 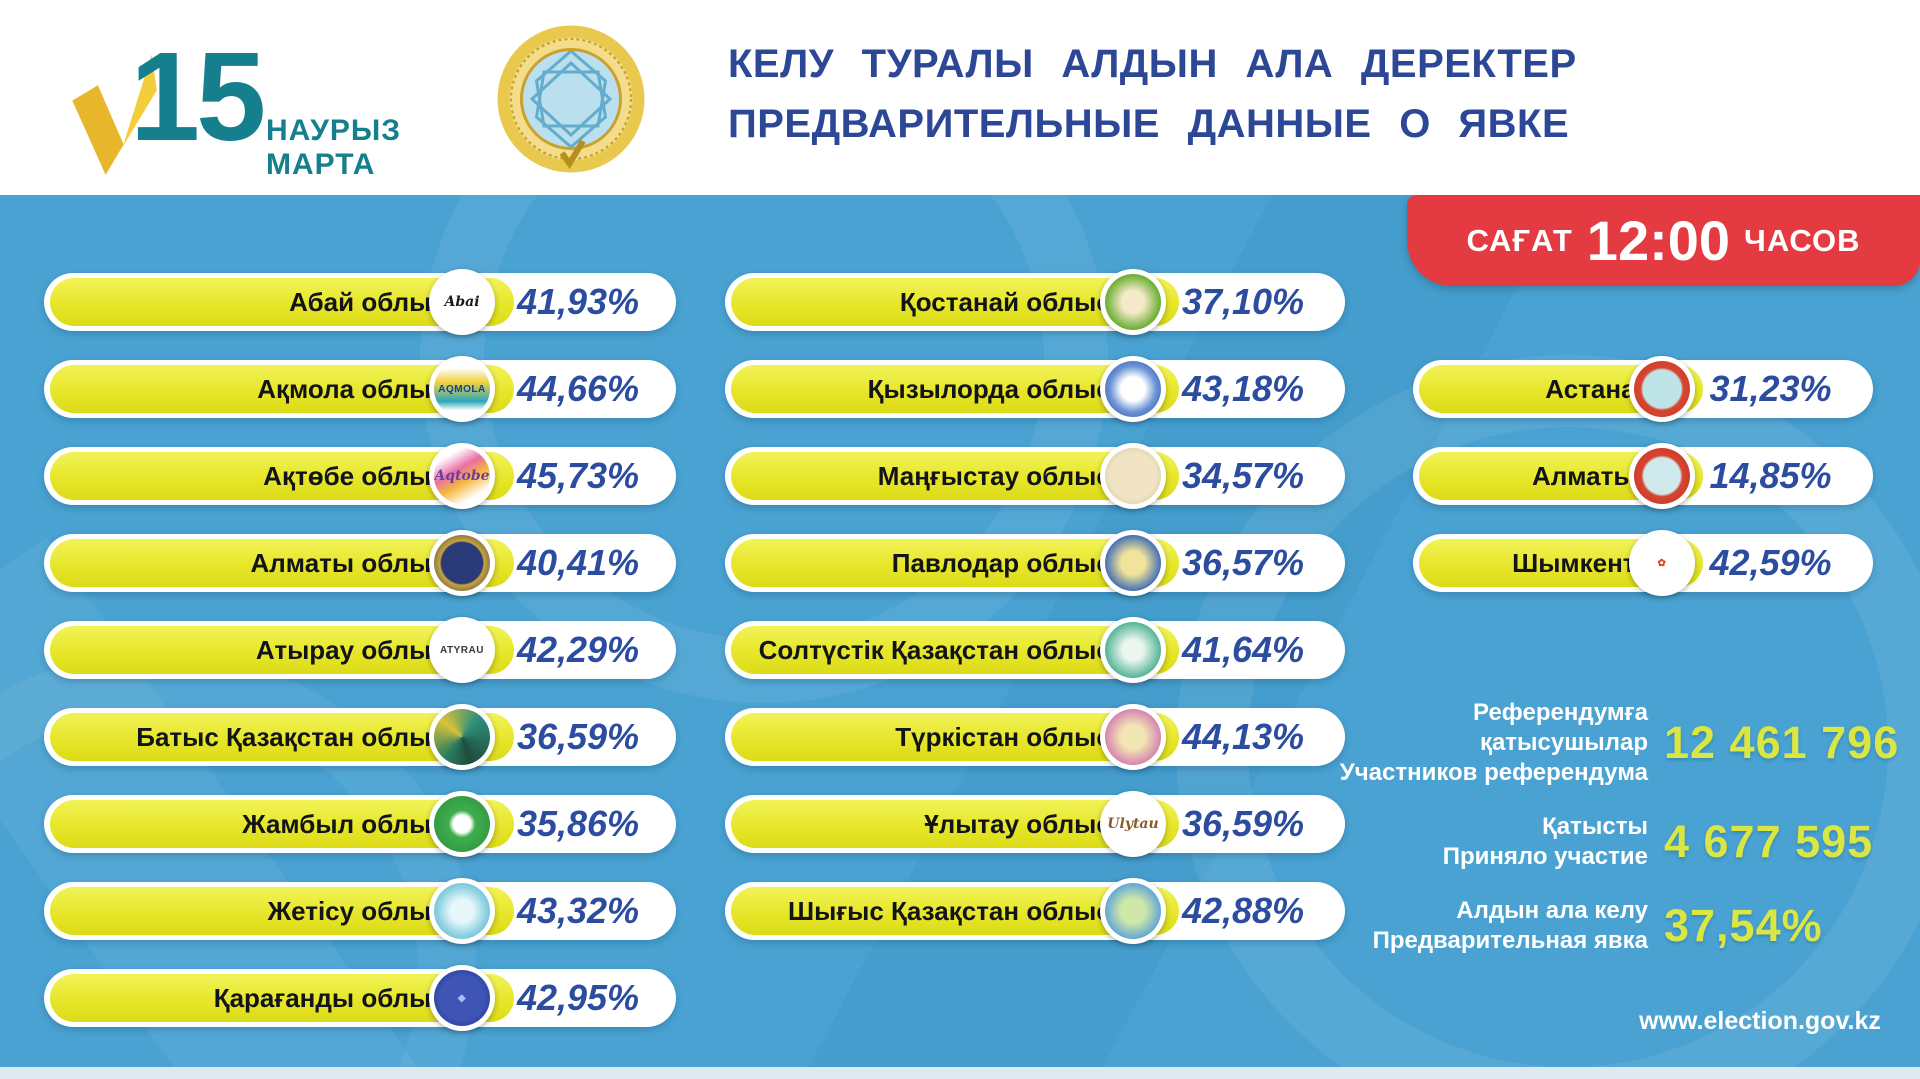 What do you see at coordinates (1782, 742) in the screenshot?
I see `stat-value: 12 461 796` at bounding box center [1782, 742].